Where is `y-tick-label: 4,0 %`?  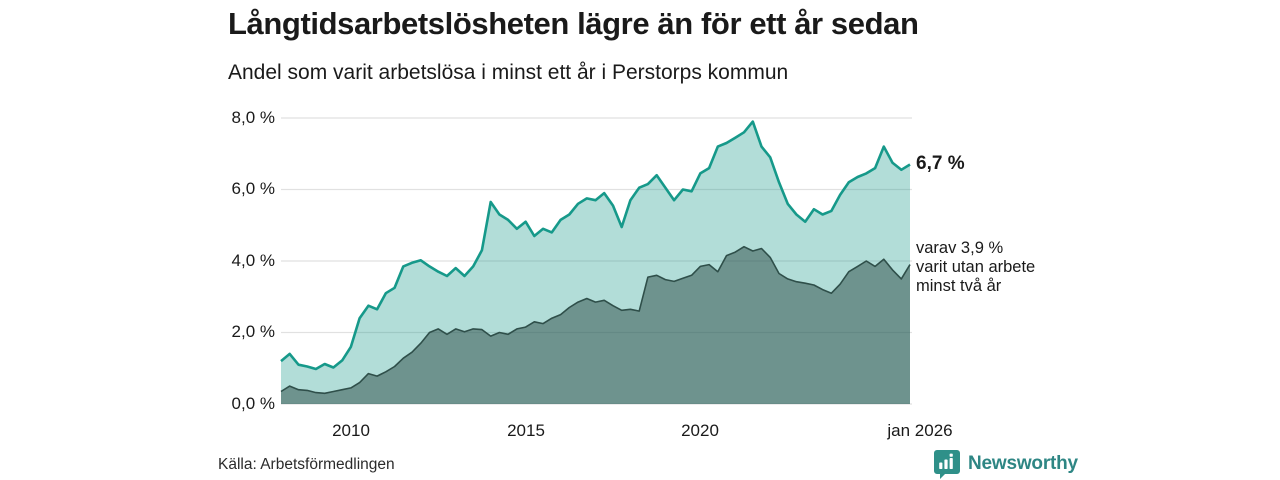 y-tick-label: 4,0 % is located at coordinates (253, 260).